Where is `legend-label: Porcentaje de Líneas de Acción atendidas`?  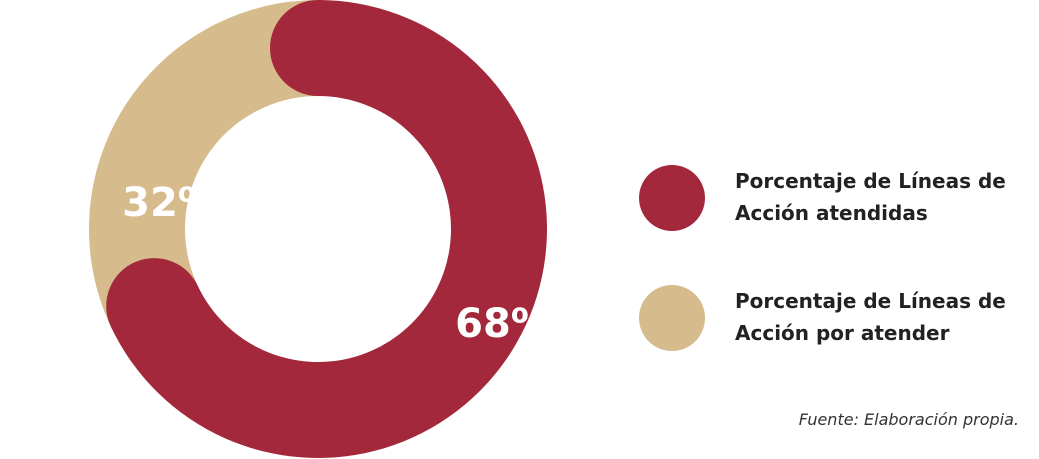 legend-label: Porcentaje de Líneas de Acción atendidas is located at coordinates (870, 197).